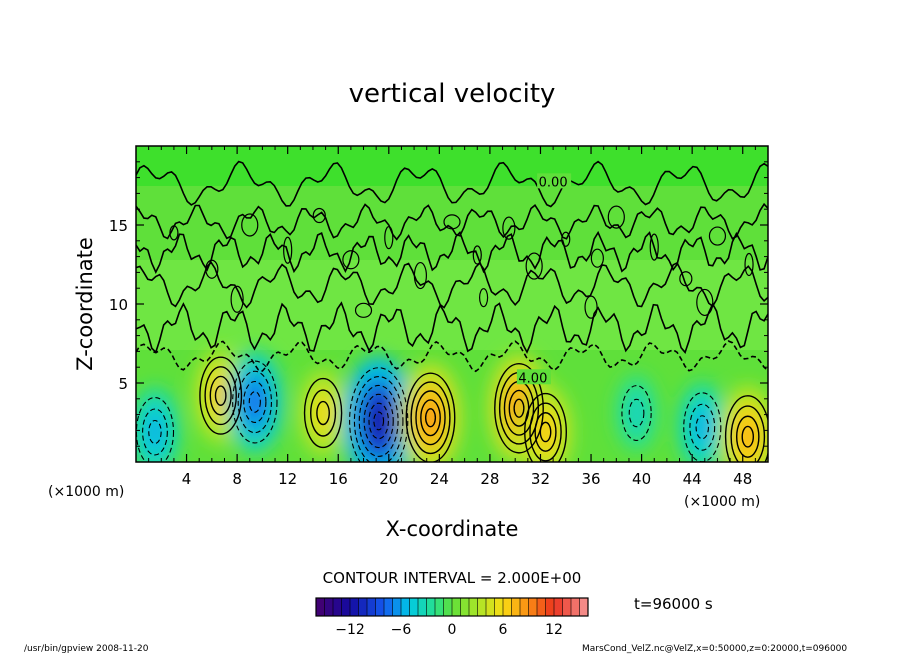 This screenshot has height=654, width=904. Describe the element at coordinates (86, 649) in the screenshot. I see `footer-left: /usr/bin/gpview 2008-11-20` at that location.